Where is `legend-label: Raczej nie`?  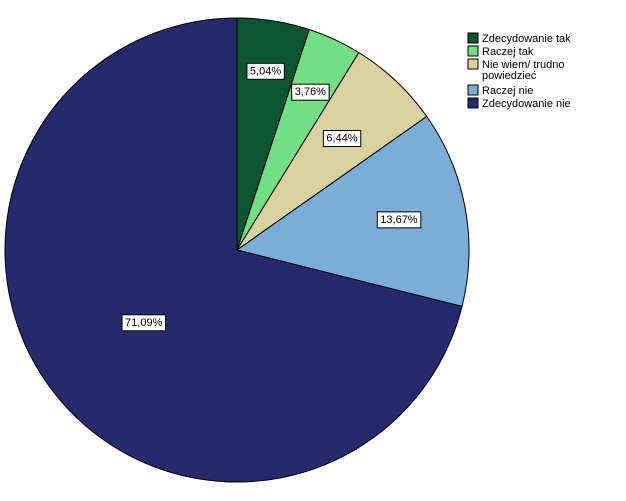 legend-label: Raczej nie is located at coordinates (507, 91).